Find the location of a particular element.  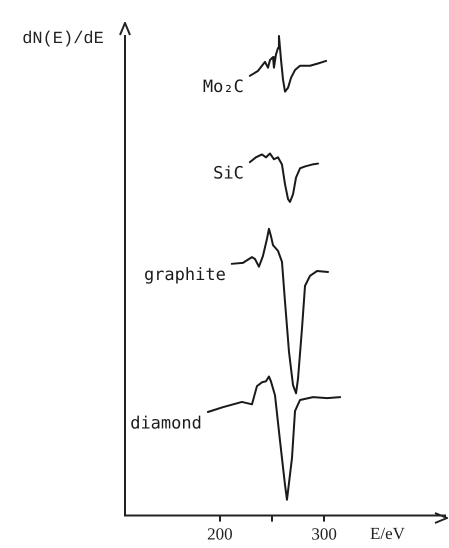

series-label: graphite is located at coordinates (185, 275).